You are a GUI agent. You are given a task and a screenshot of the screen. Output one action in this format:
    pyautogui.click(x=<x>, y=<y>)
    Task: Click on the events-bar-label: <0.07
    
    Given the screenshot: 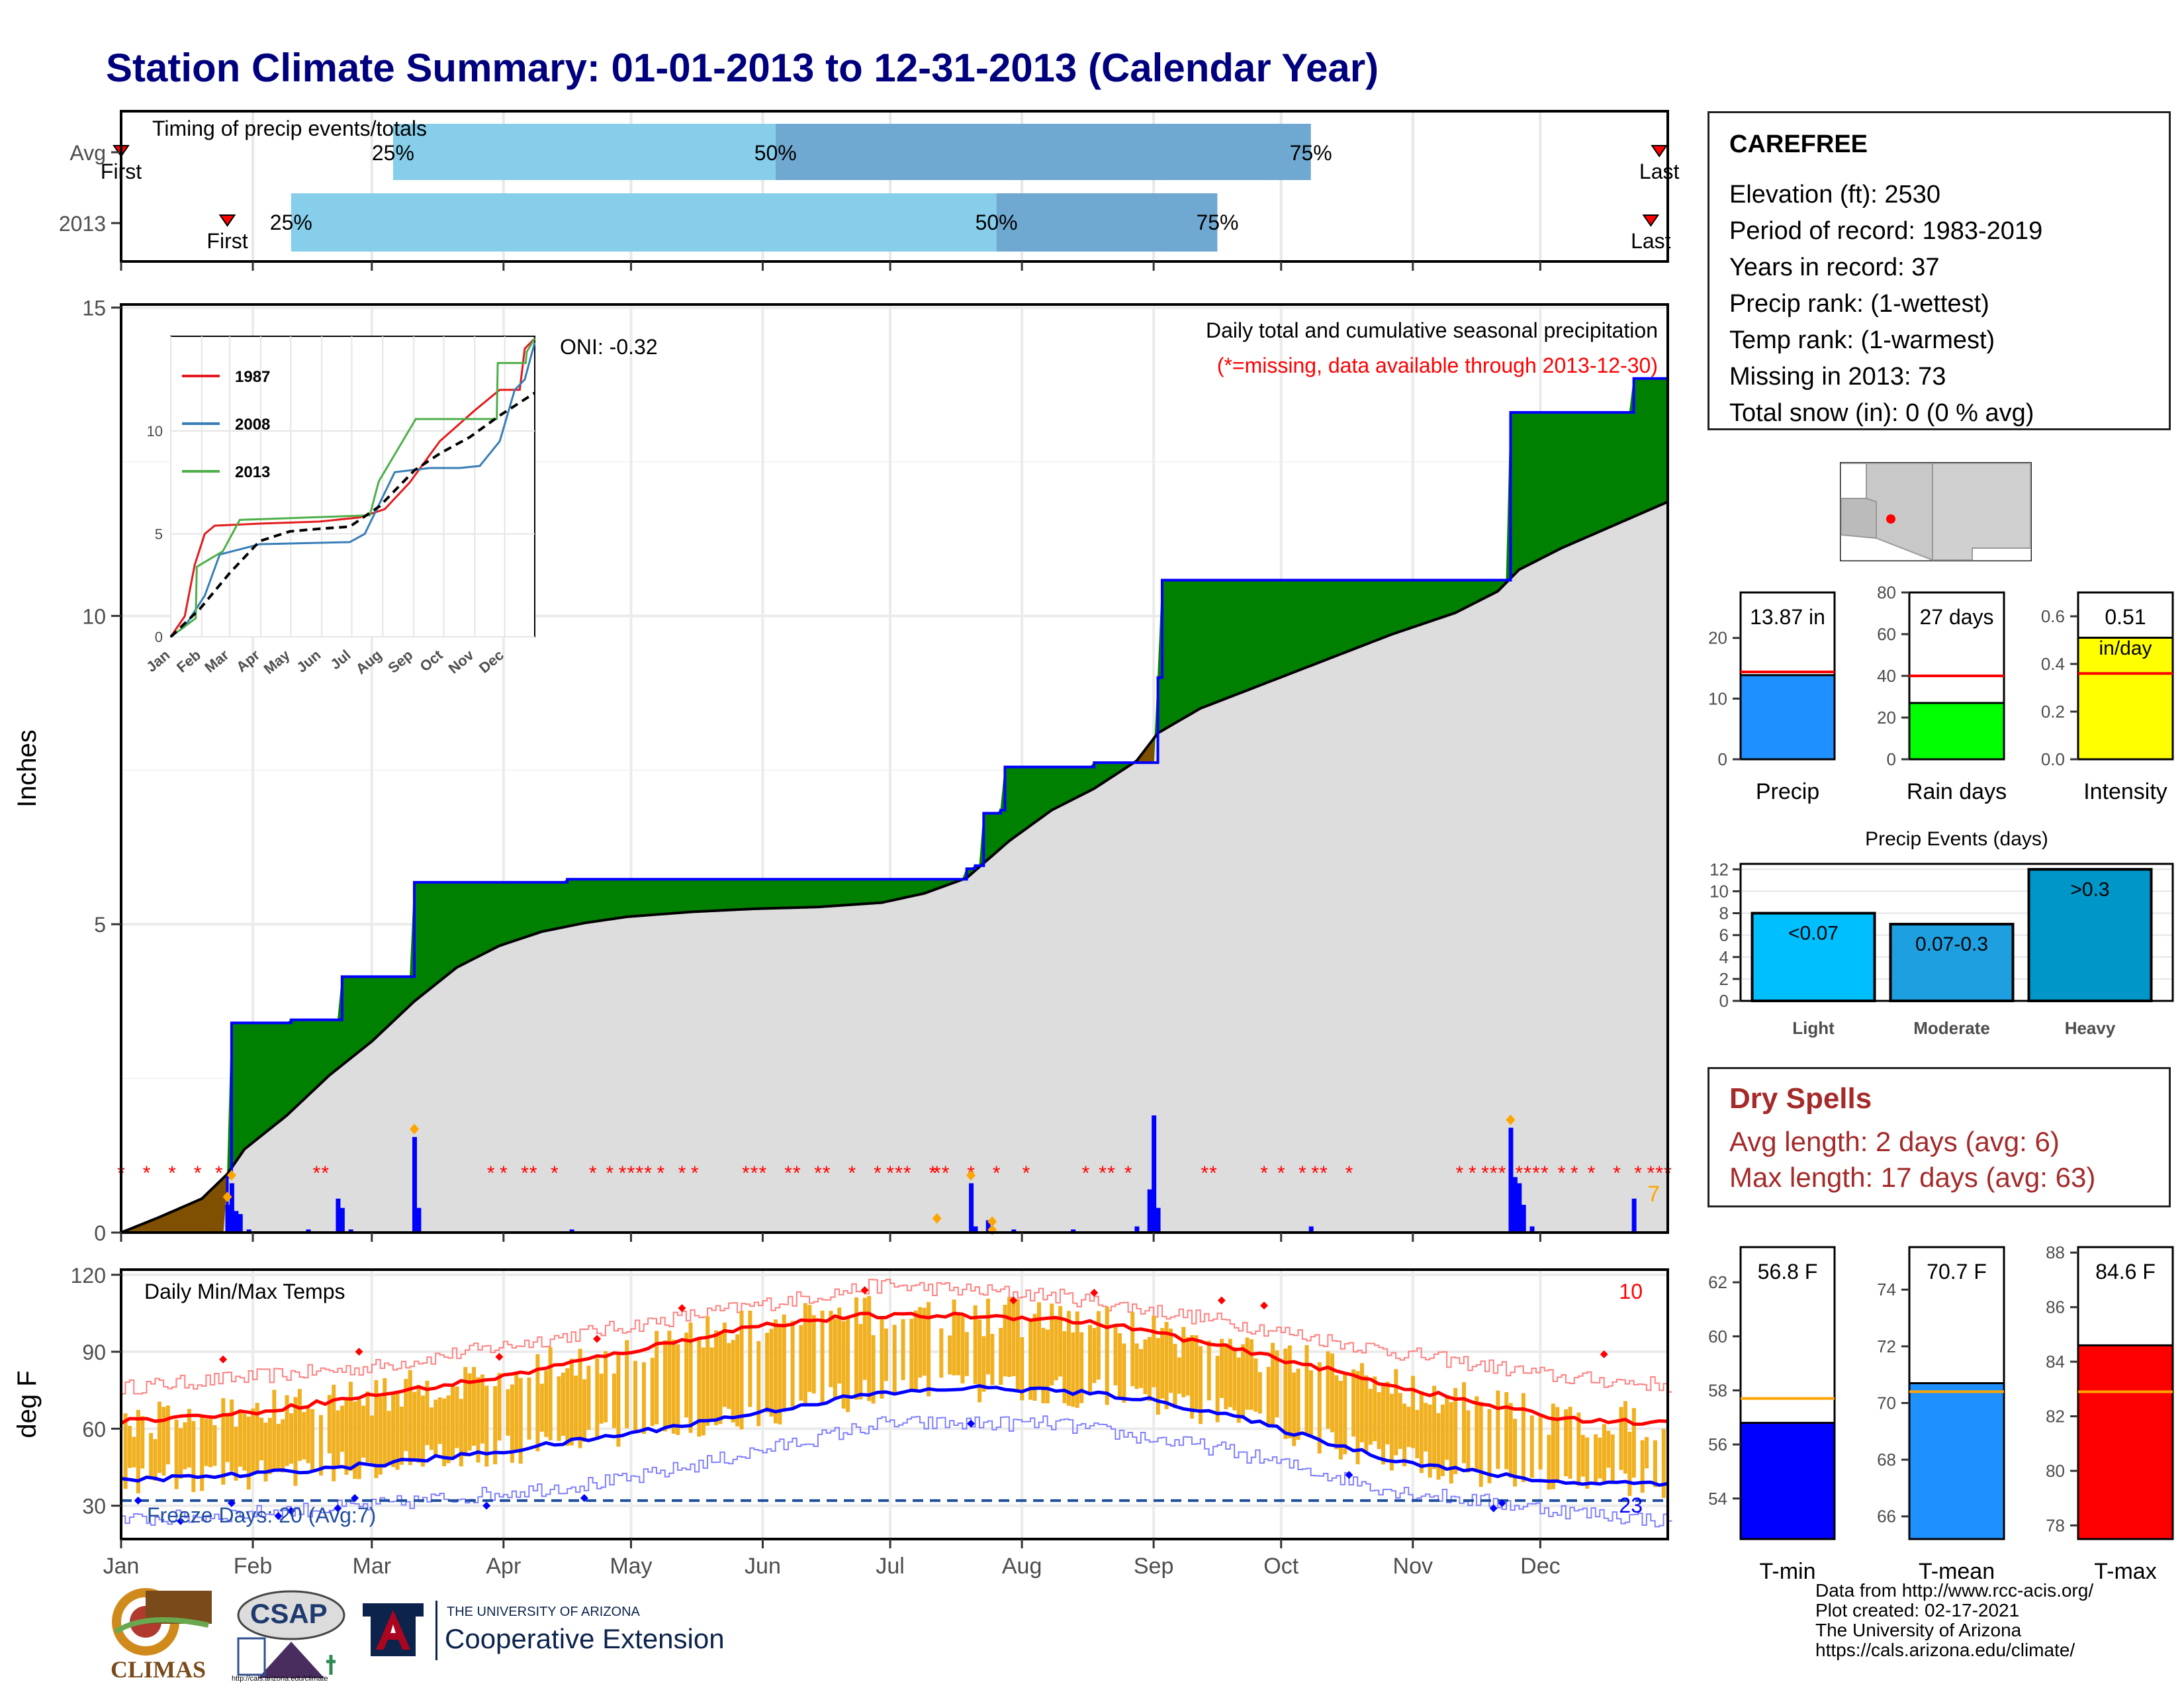 What is the action you would take?
    pyautogui.click(x=1814, y=934)
    